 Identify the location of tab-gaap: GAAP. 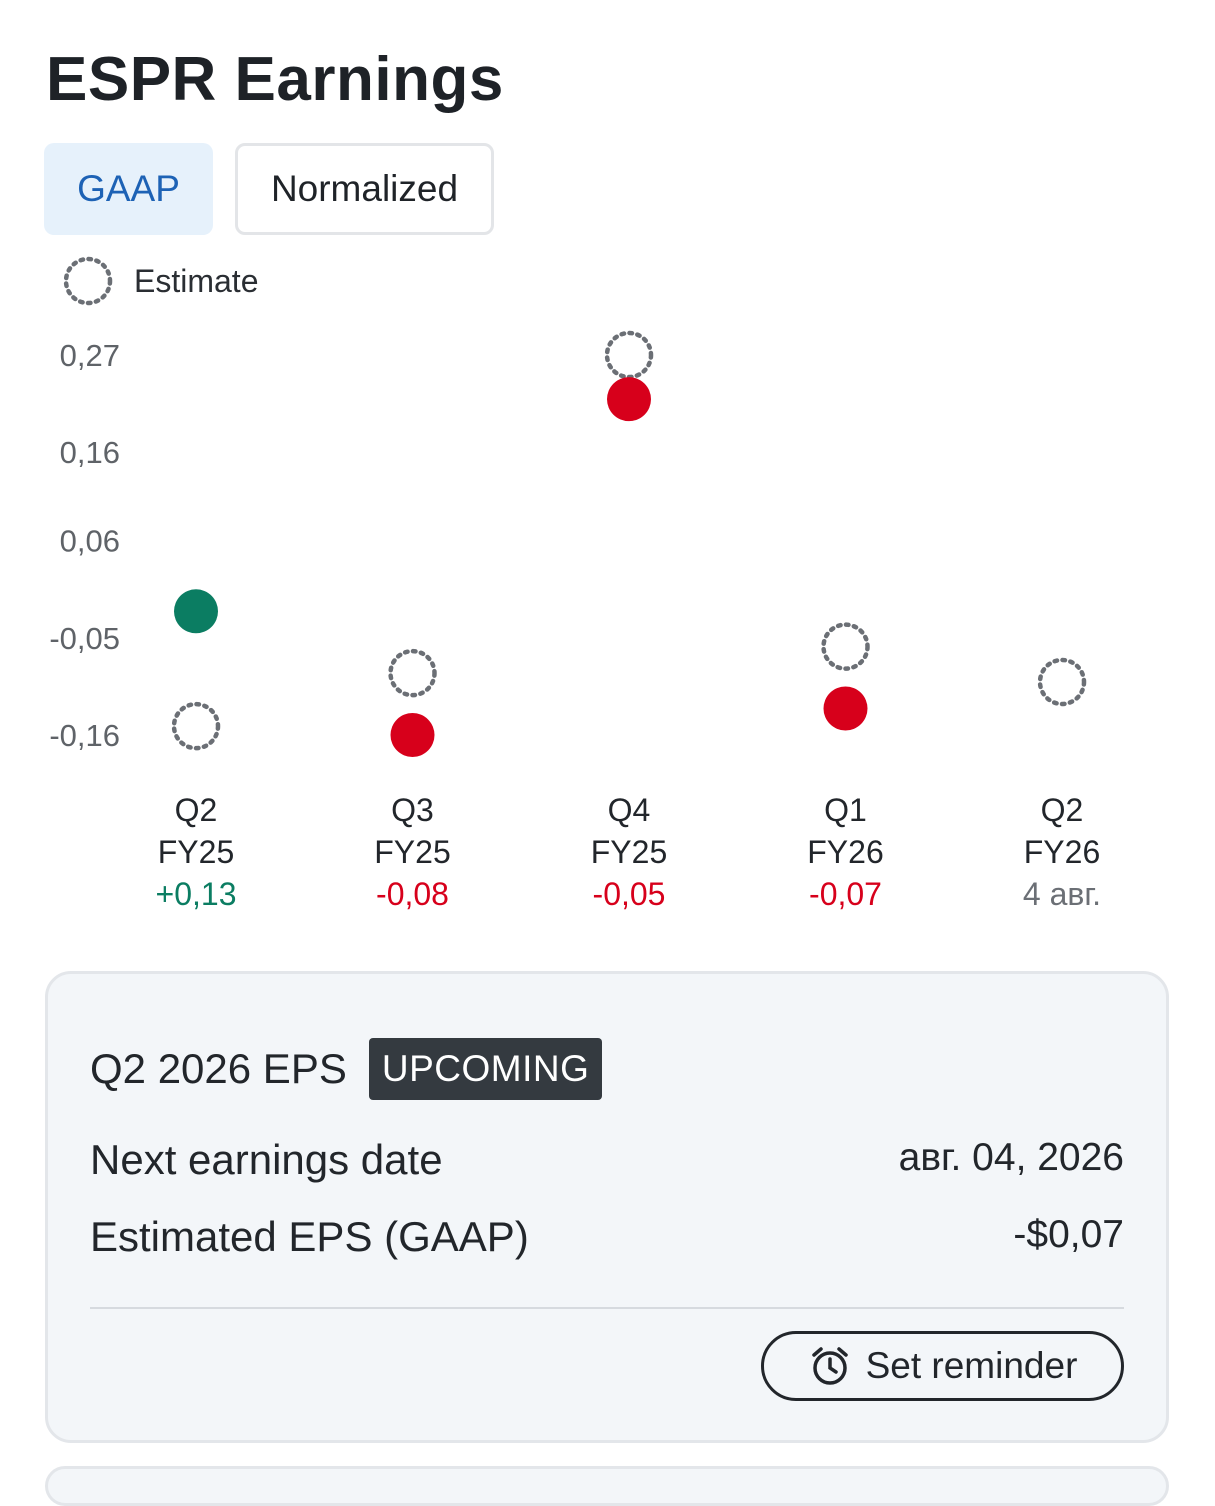
(128, 189).